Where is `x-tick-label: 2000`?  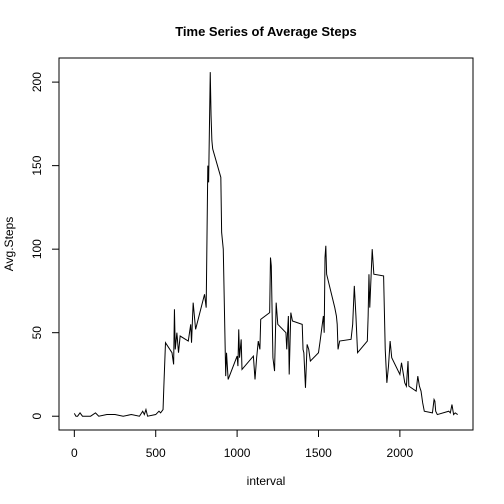 x-tick-label: 2000 is located at coordinates (400, 453).